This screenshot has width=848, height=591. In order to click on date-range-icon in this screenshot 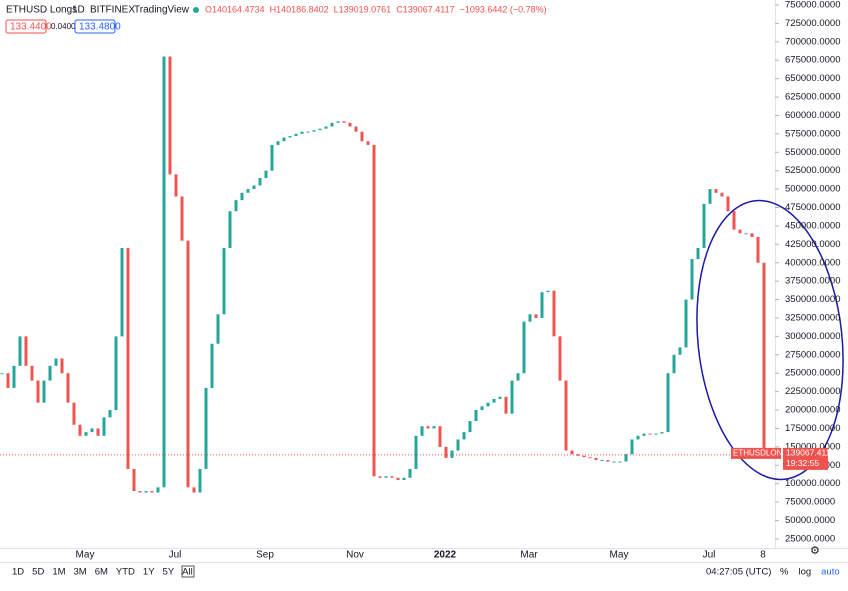, I will do `click(188, 571)`.